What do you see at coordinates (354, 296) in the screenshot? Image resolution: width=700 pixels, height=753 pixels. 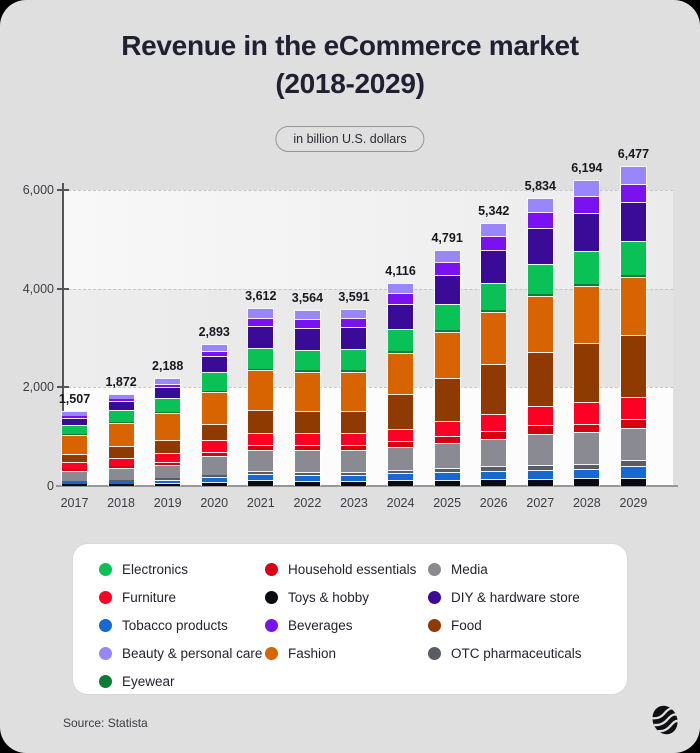 I see `bar-total-label: 3,591` at bounding box center [354, 296].